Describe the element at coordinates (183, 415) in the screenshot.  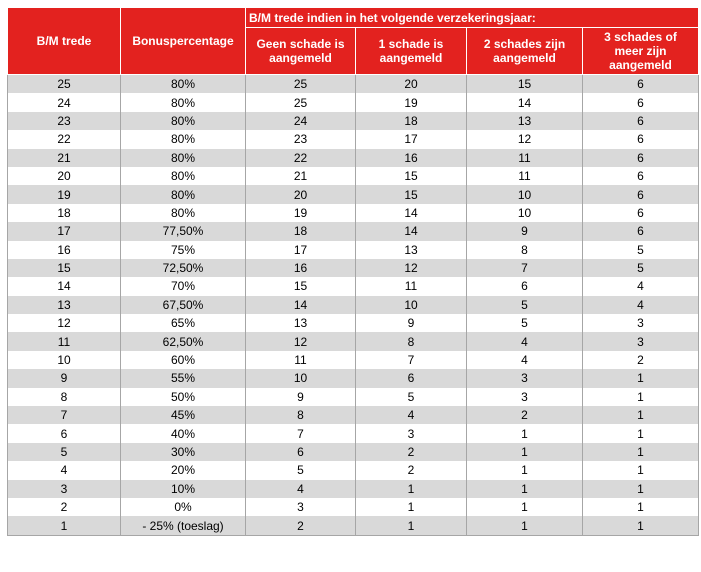
I see `table-cell: 45%` at that location.